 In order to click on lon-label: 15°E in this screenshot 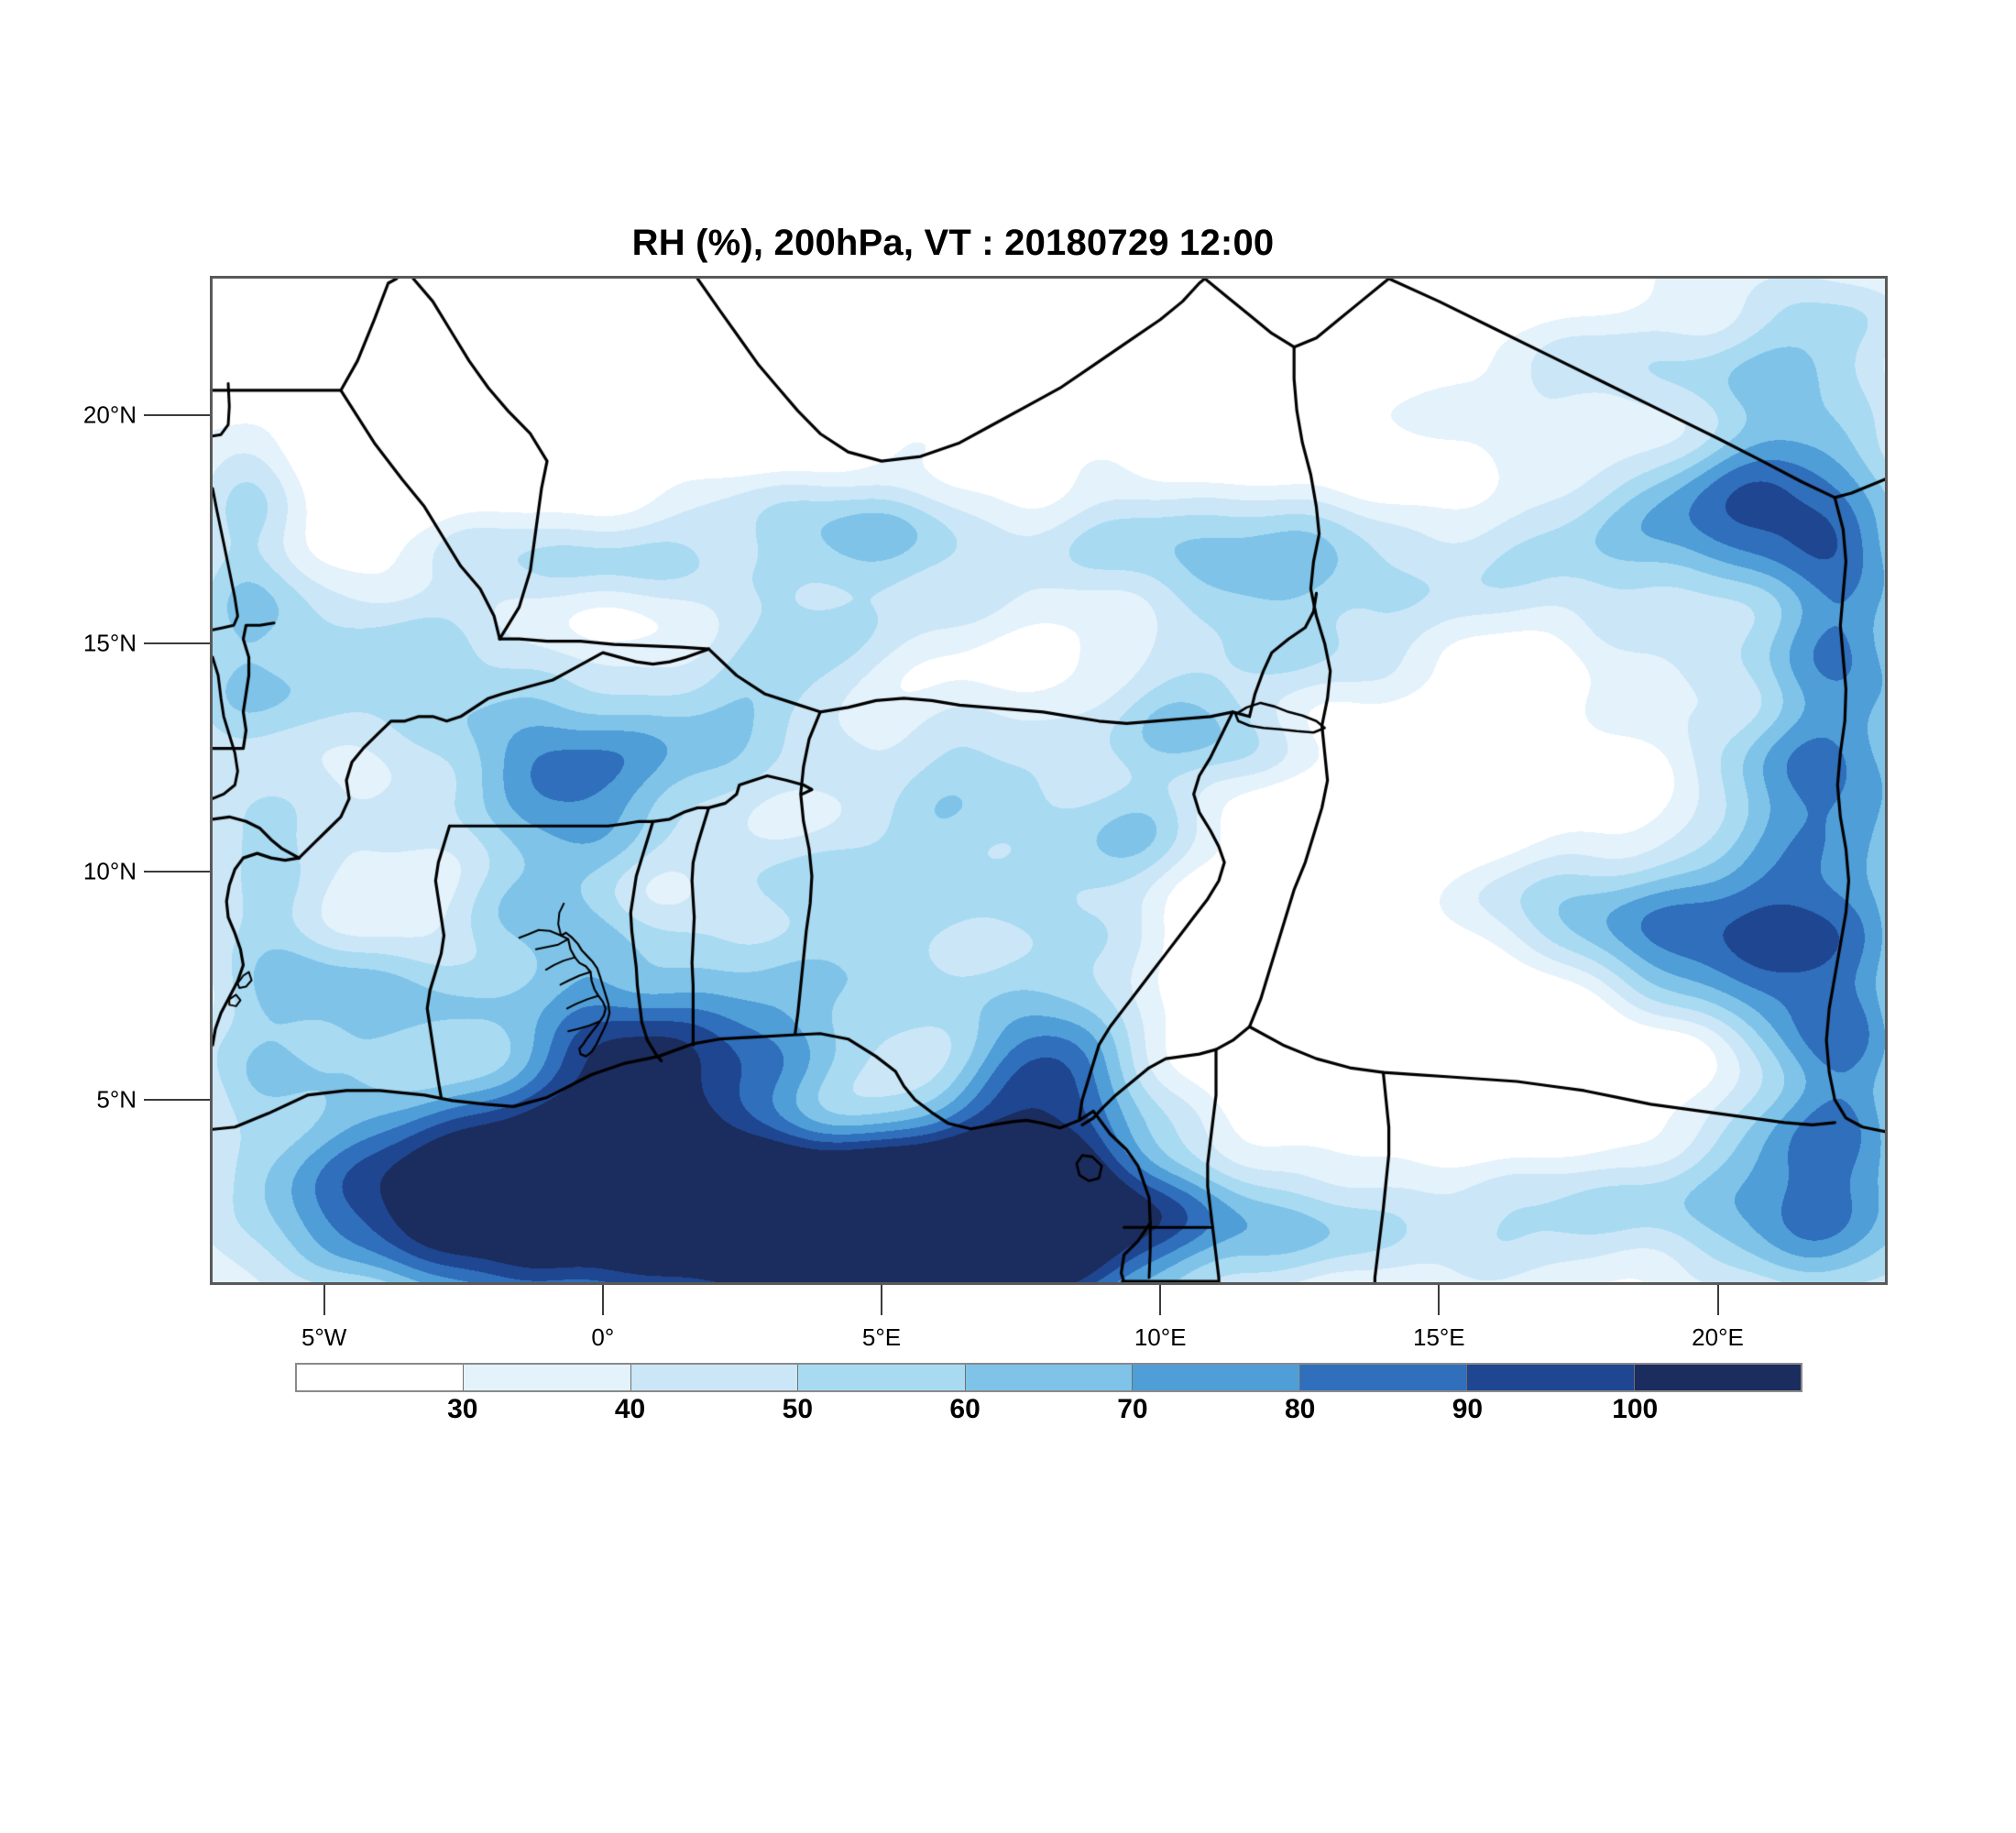, I will do `click(1438, 1337)`.